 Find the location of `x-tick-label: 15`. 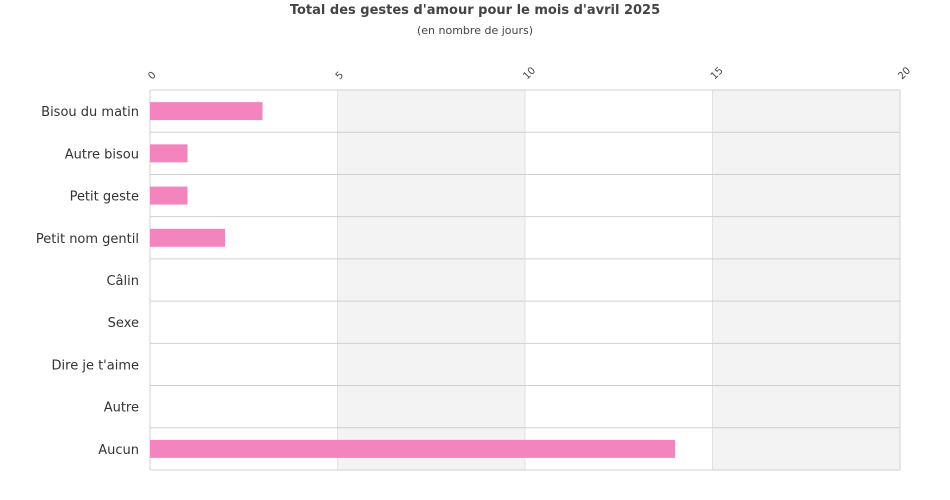

x-tick-label: 15 is located at coordinates (717, 73).